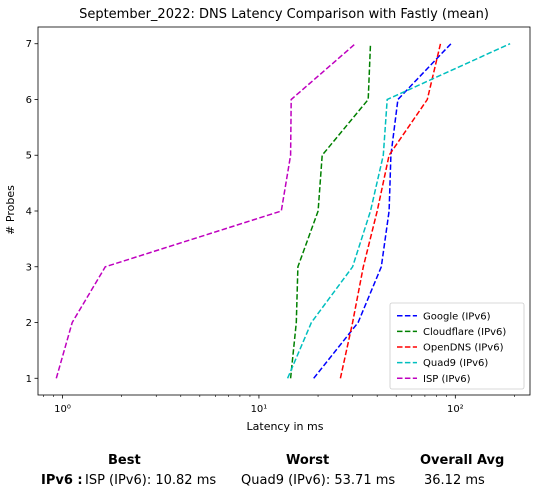  I want to click on overall-avg-header: Overall Avg, so click(462, 460).